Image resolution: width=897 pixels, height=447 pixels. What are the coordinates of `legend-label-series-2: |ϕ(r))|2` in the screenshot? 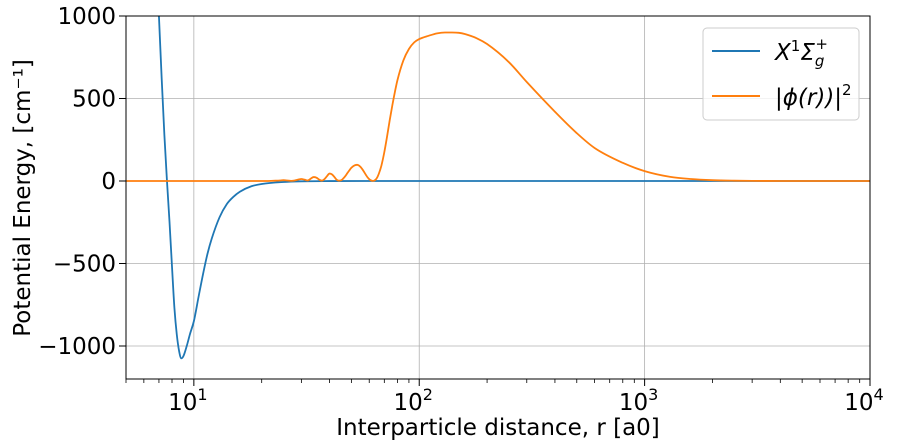 It's located at (813, 96).